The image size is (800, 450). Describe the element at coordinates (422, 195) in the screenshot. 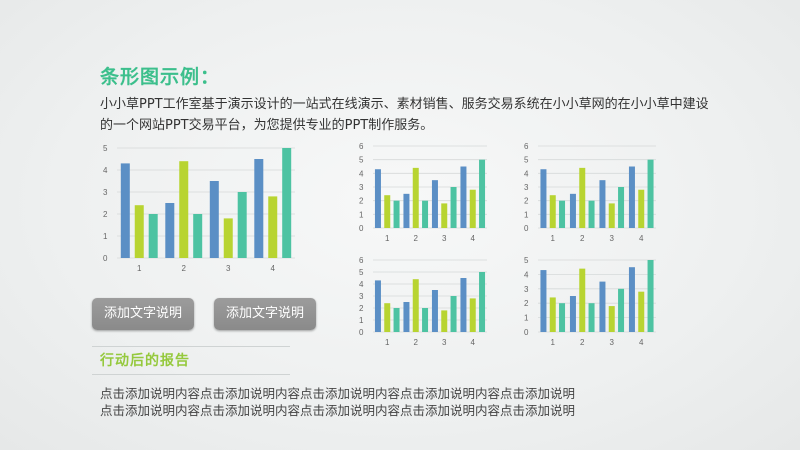

I see `bar-chart-top-middle: 0 1 2 3 4 5 6 1 2 3 4` at that location.